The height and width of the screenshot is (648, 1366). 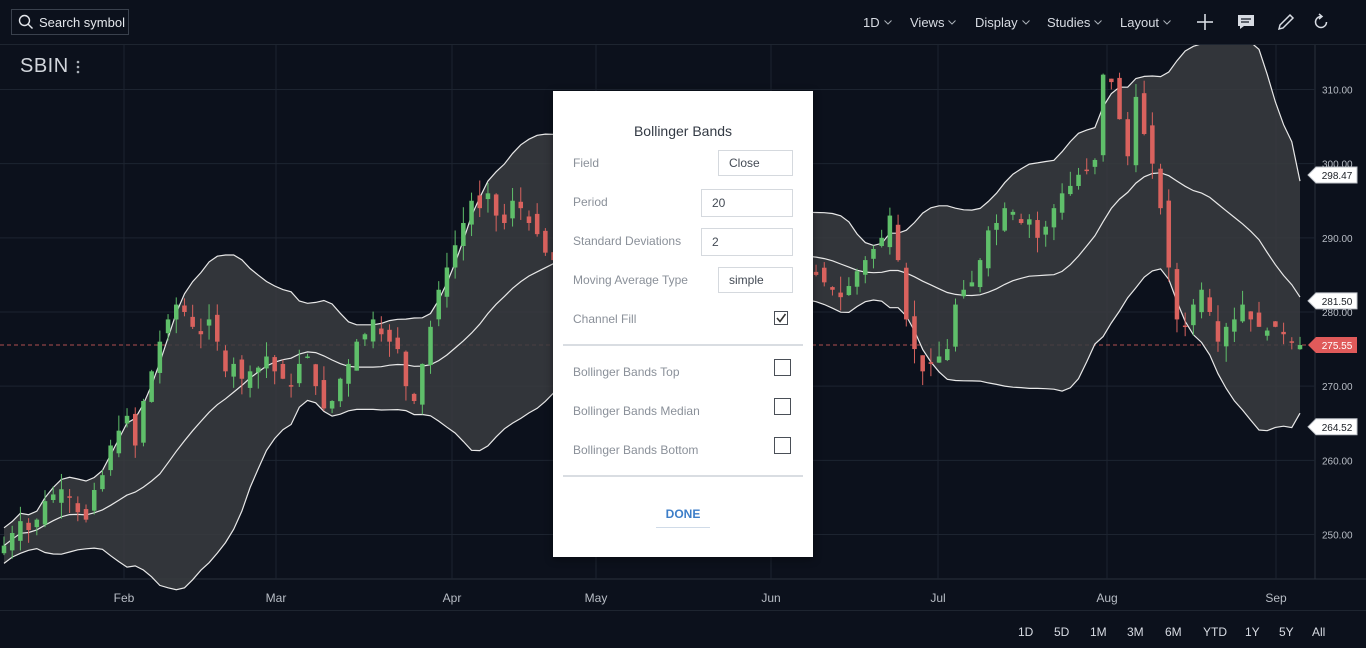 What do you see at coordinates (1319, 632) in the screenshot?
I see `range-all: All` at bounding box center [1319, 632].